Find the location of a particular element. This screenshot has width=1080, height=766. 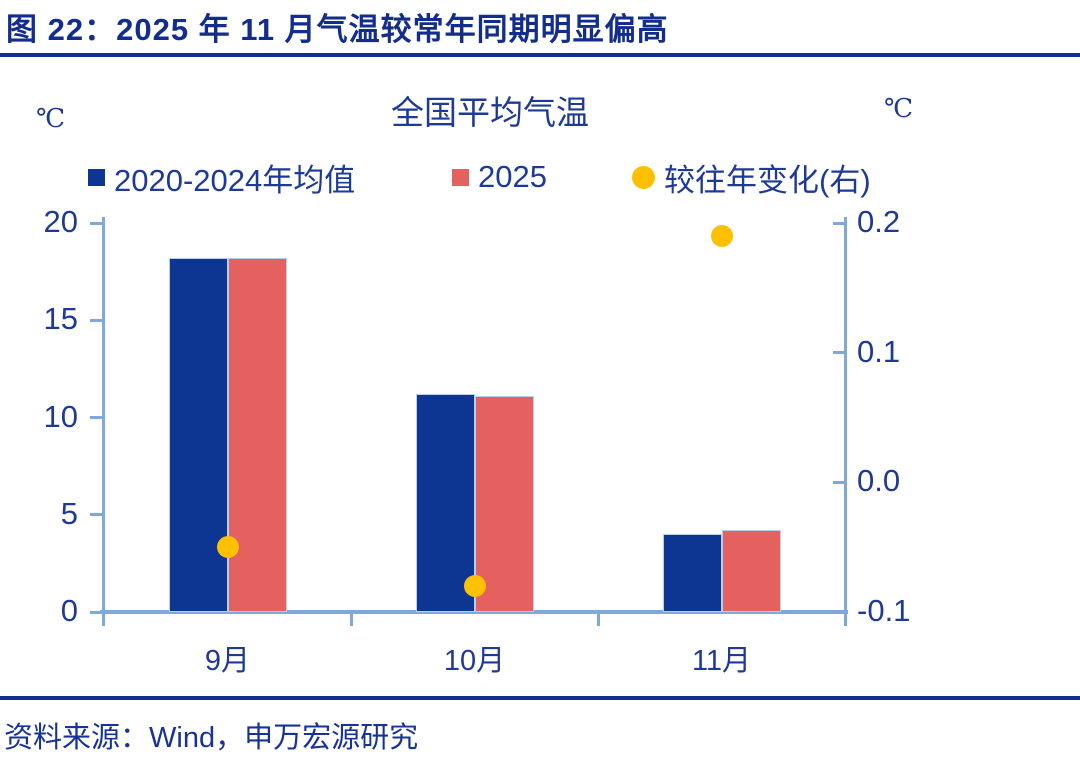

legend-item-avg: 2020-2024年均值 is located at coordinates (221, 177).